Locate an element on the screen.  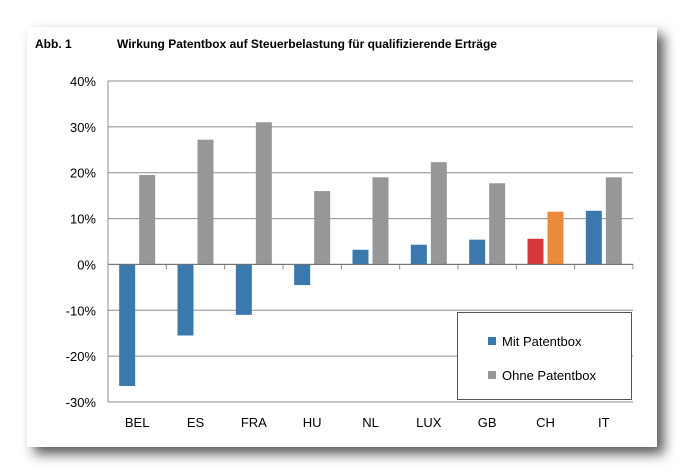
bar-ohne-es is located at coordinates (205, 202).